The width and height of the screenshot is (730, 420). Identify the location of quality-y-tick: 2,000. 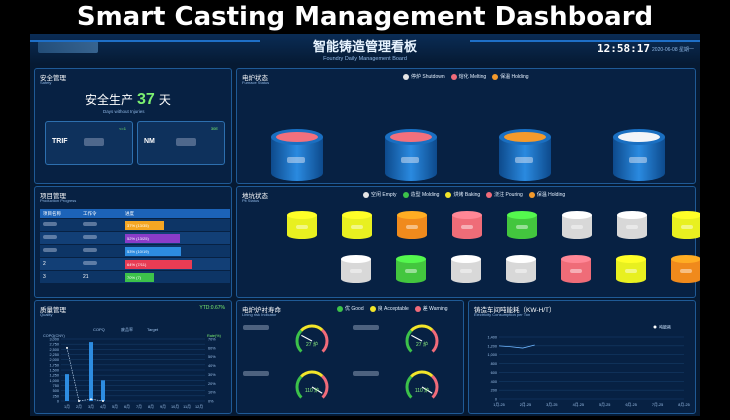
(54, 360).